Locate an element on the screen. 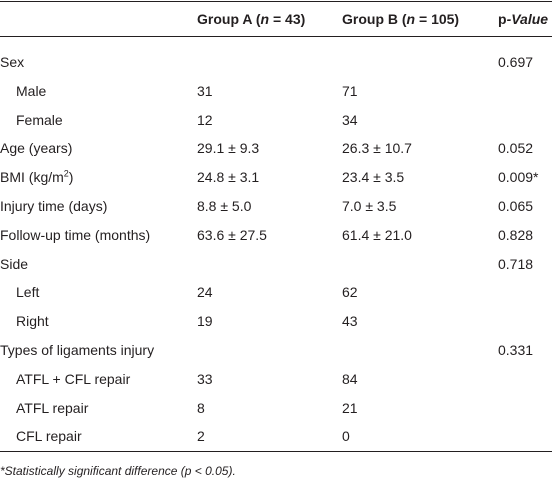 This screenshot has width=552, height=489. cell-p: 0.828 is located at coordinates (516, 234).